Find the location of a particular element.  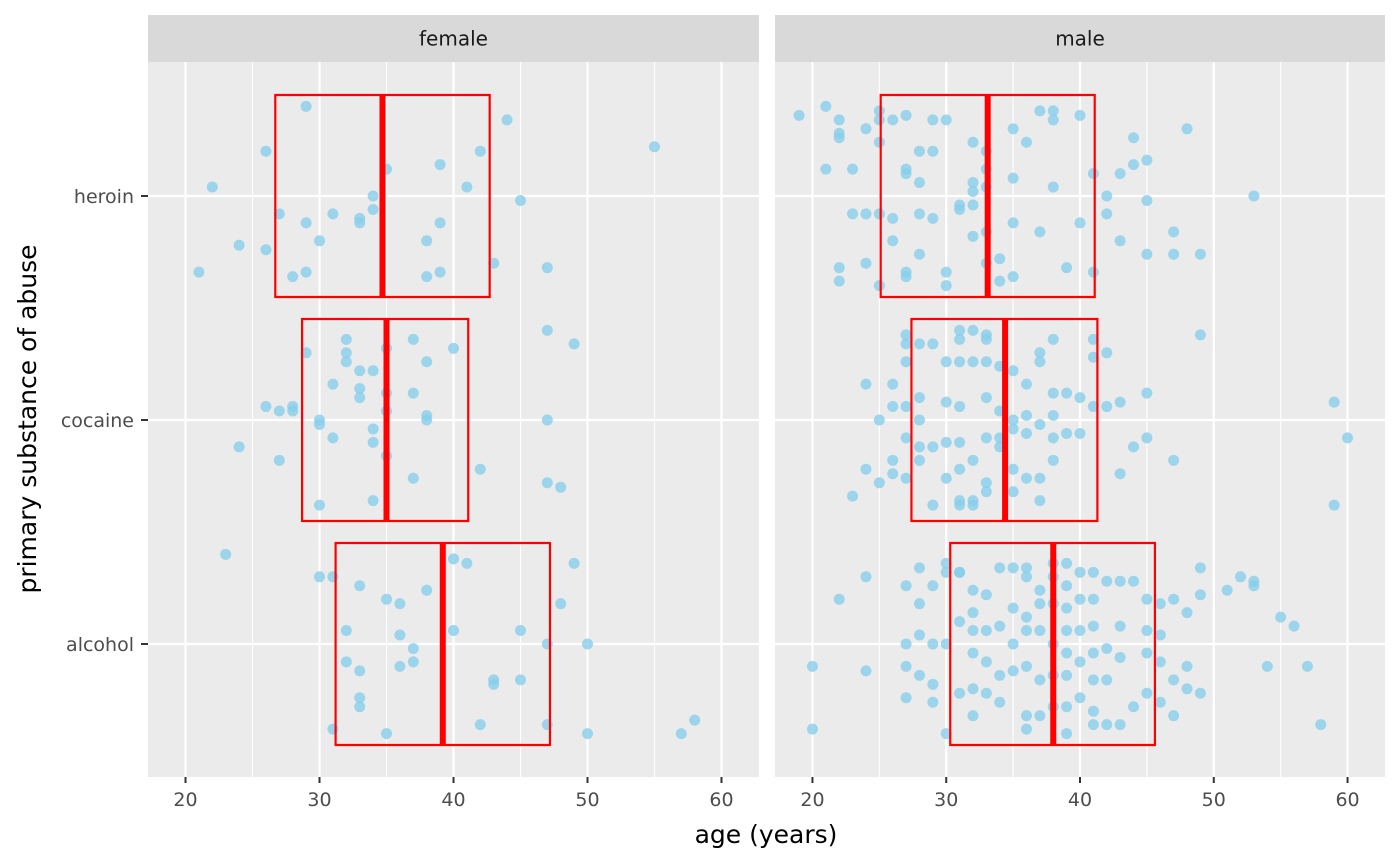

y-axis: heroin cocaine alcohol is located at coordinates (104, 421).